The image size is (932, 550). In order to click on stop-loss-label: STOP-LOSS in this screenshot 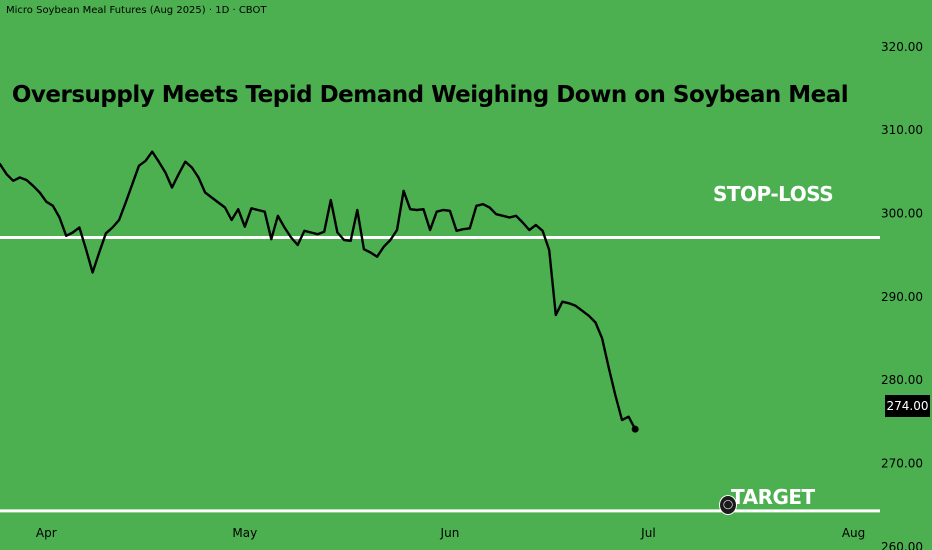, I will do `click(773, 194)`.